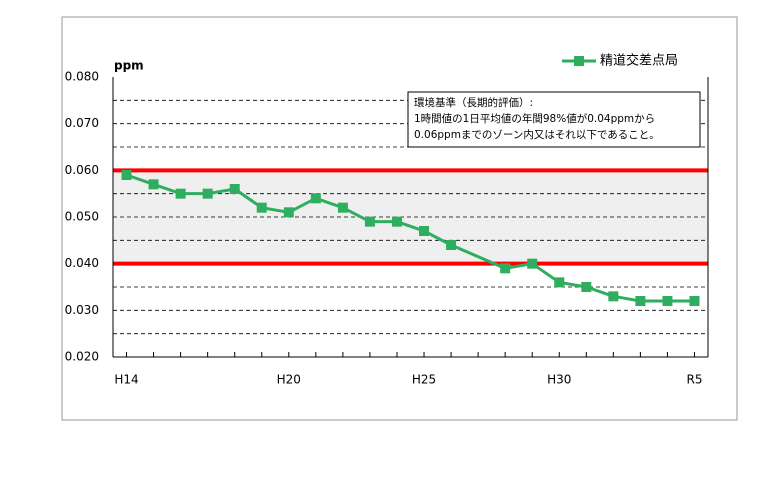 The image size is (778, 485). Describe the element at coordinates (534, 118) in the screenshot. I see `annotation-text: 1時間値の1日平均値の年間98%値が0.04ppmから` at that location.